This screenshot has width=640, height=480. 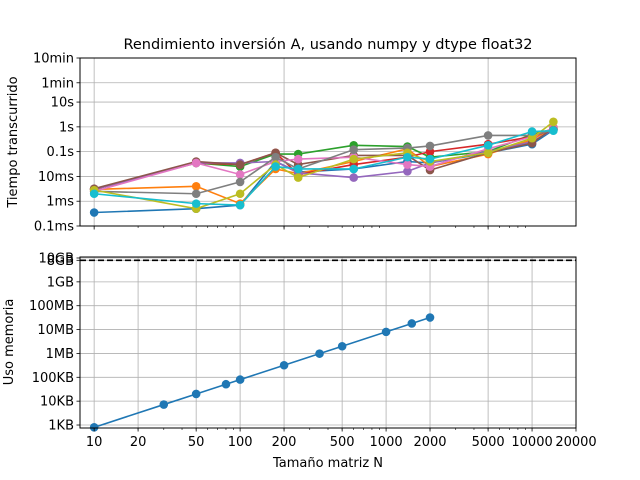 I want to click on y-tick-label: 1MB, so click(x=60, y=354).